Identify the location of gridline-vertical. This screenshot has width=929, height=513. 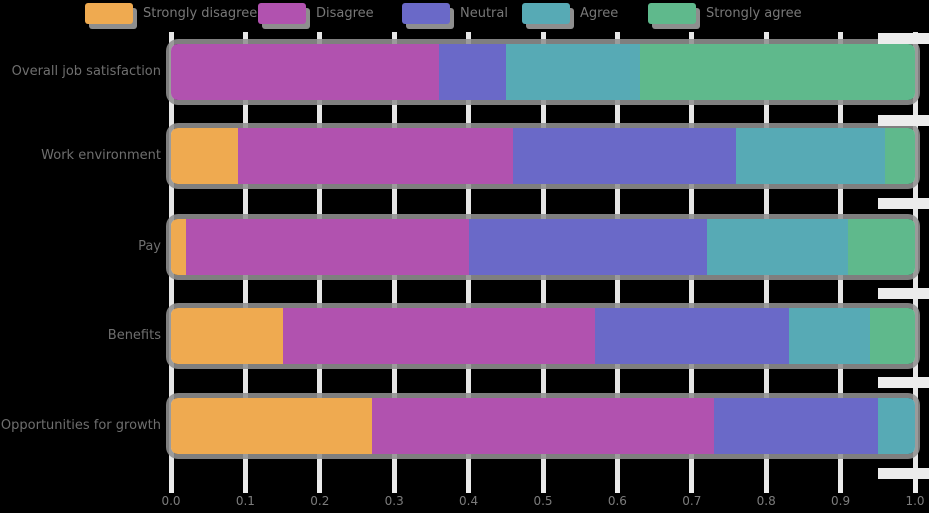
(915, 256).